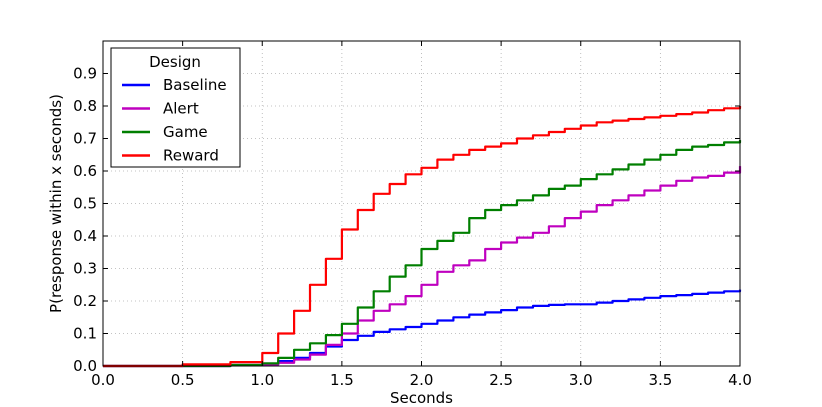  What do you see at coordinates (660, 380) in the screenshot?
I see `x-tick-label: 3.5` at bounding box center [660, 380].